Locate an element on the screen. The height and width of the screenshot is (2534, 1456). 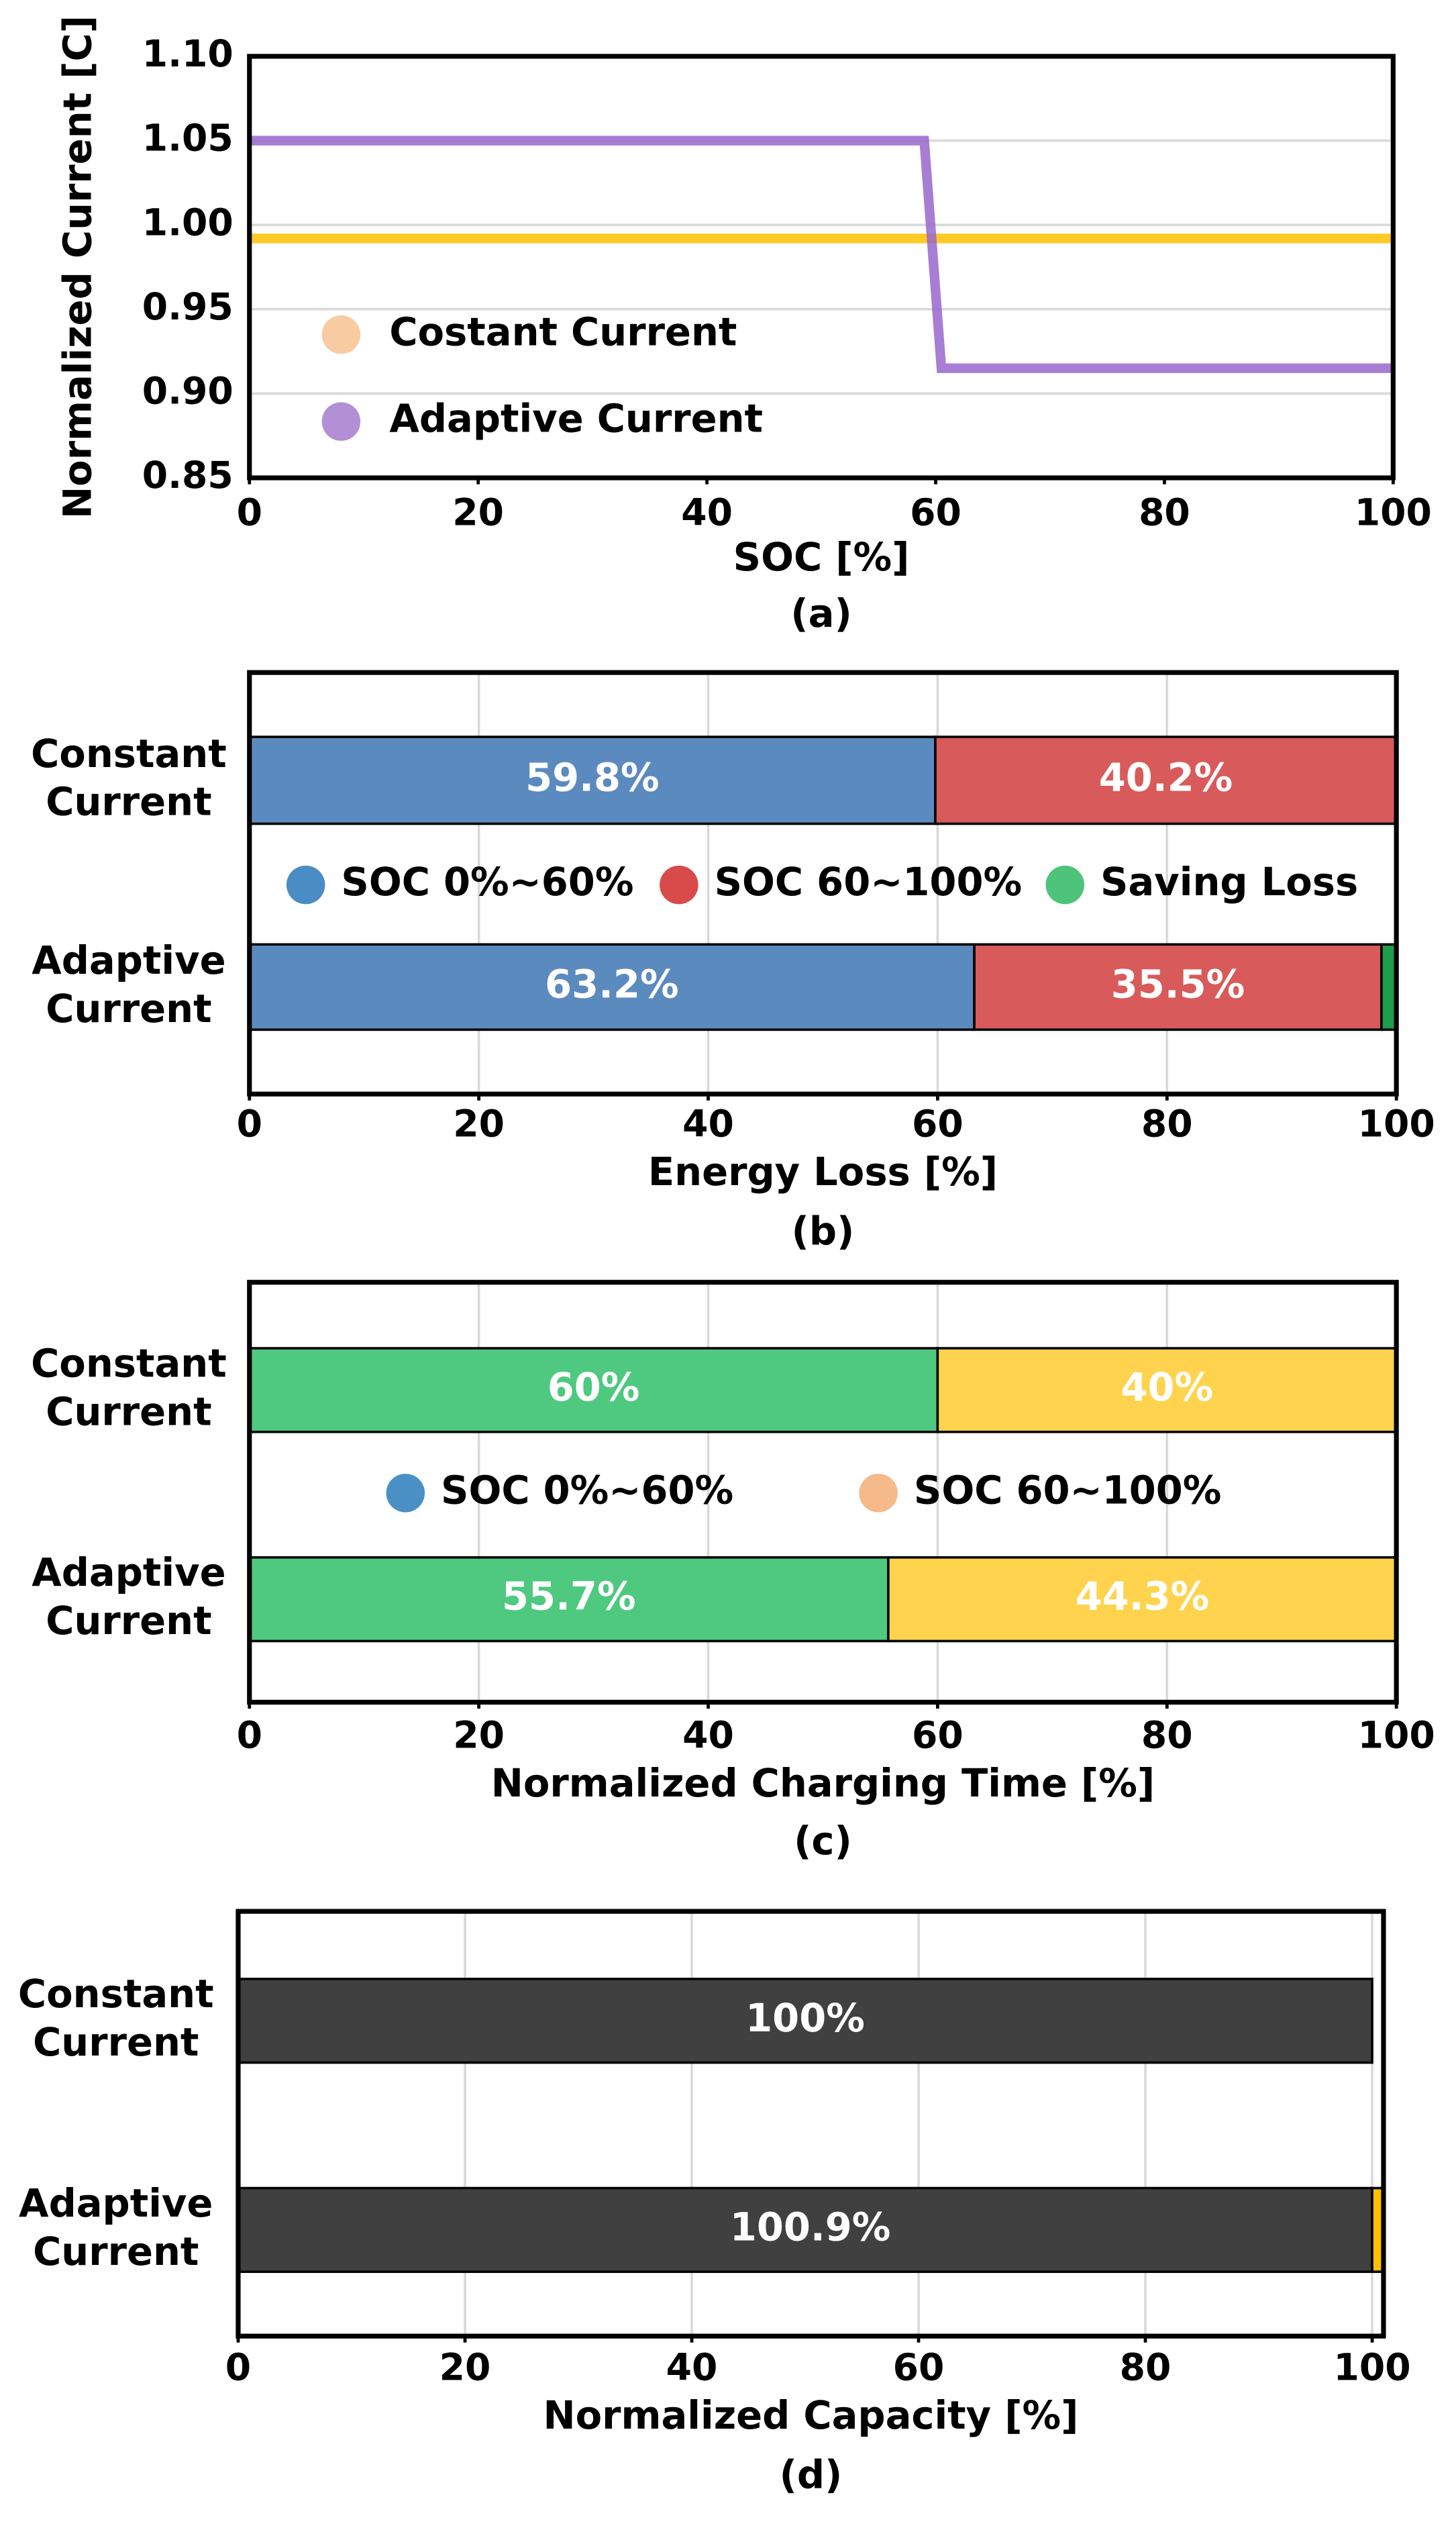
x-axis-label: Normalized Capacity [%] is located at coordinates (811, 2415).